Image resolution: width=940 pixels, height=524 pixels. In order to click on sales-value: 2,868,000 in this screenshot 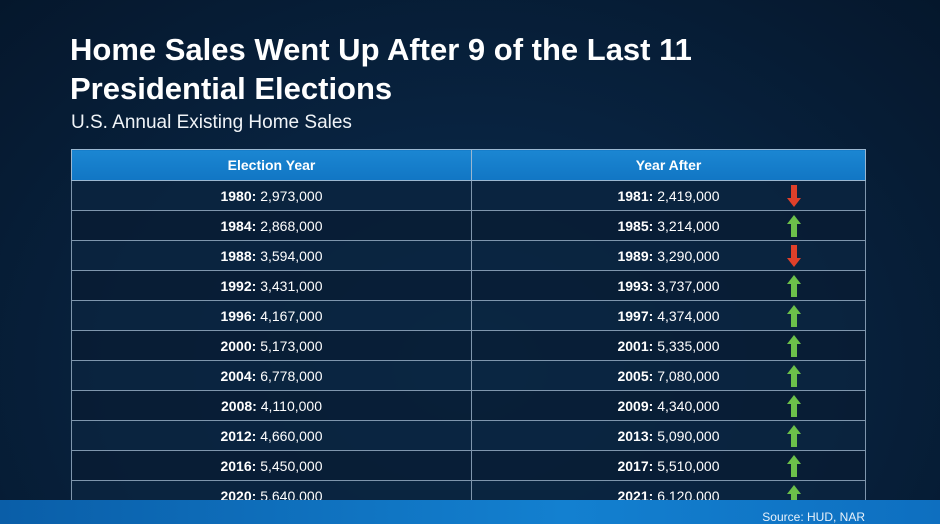, I will do `click(291, 225)`.